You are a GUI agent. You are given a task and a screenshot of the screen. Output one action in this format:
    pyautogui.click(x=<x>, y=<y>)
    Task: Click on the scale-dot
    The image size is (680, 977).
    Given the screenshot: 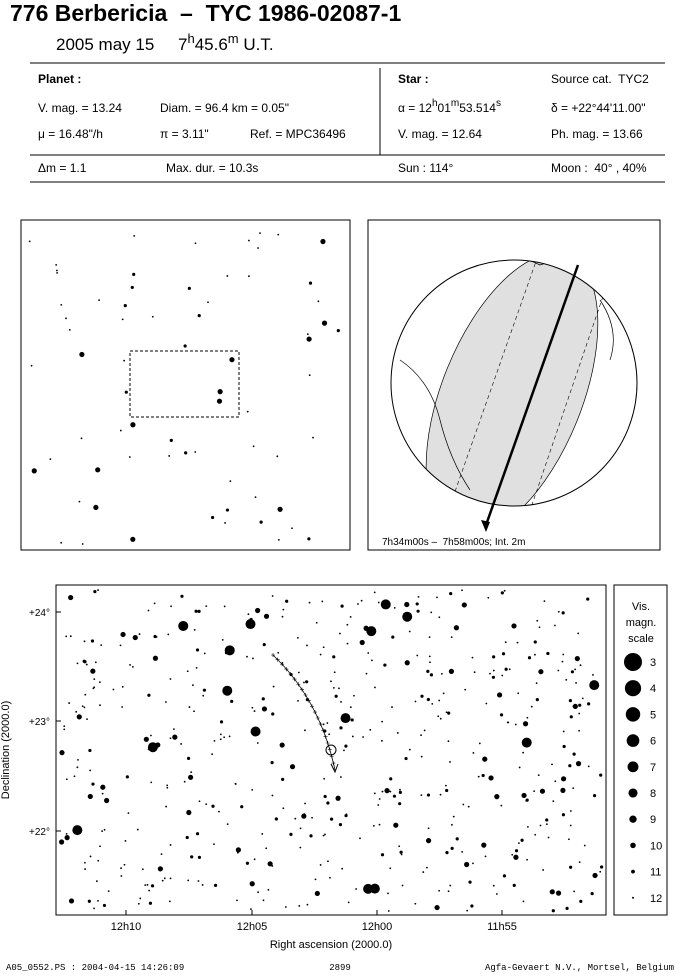 What is the action you would take?
    pyautogui.click(x=633, y=662)
    